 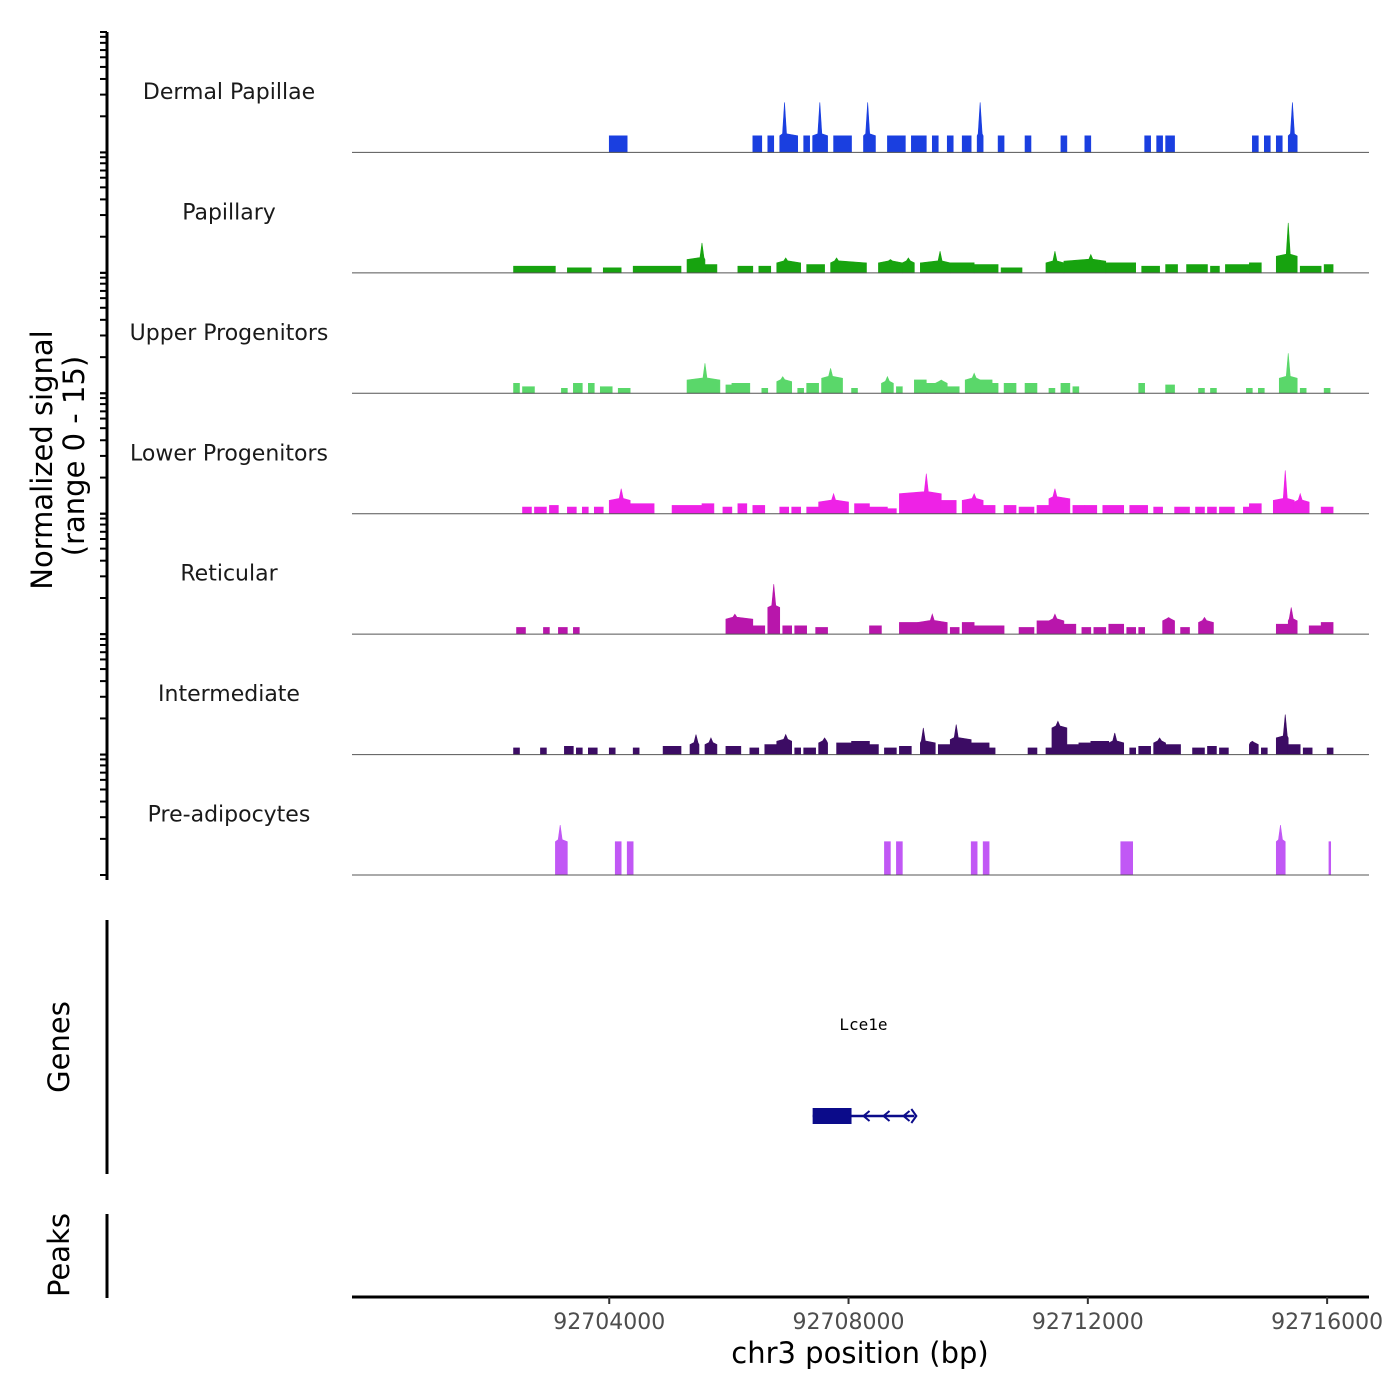 I want to click on gene-label-lce1e: Lce1e, so click(x=863, y=1024).